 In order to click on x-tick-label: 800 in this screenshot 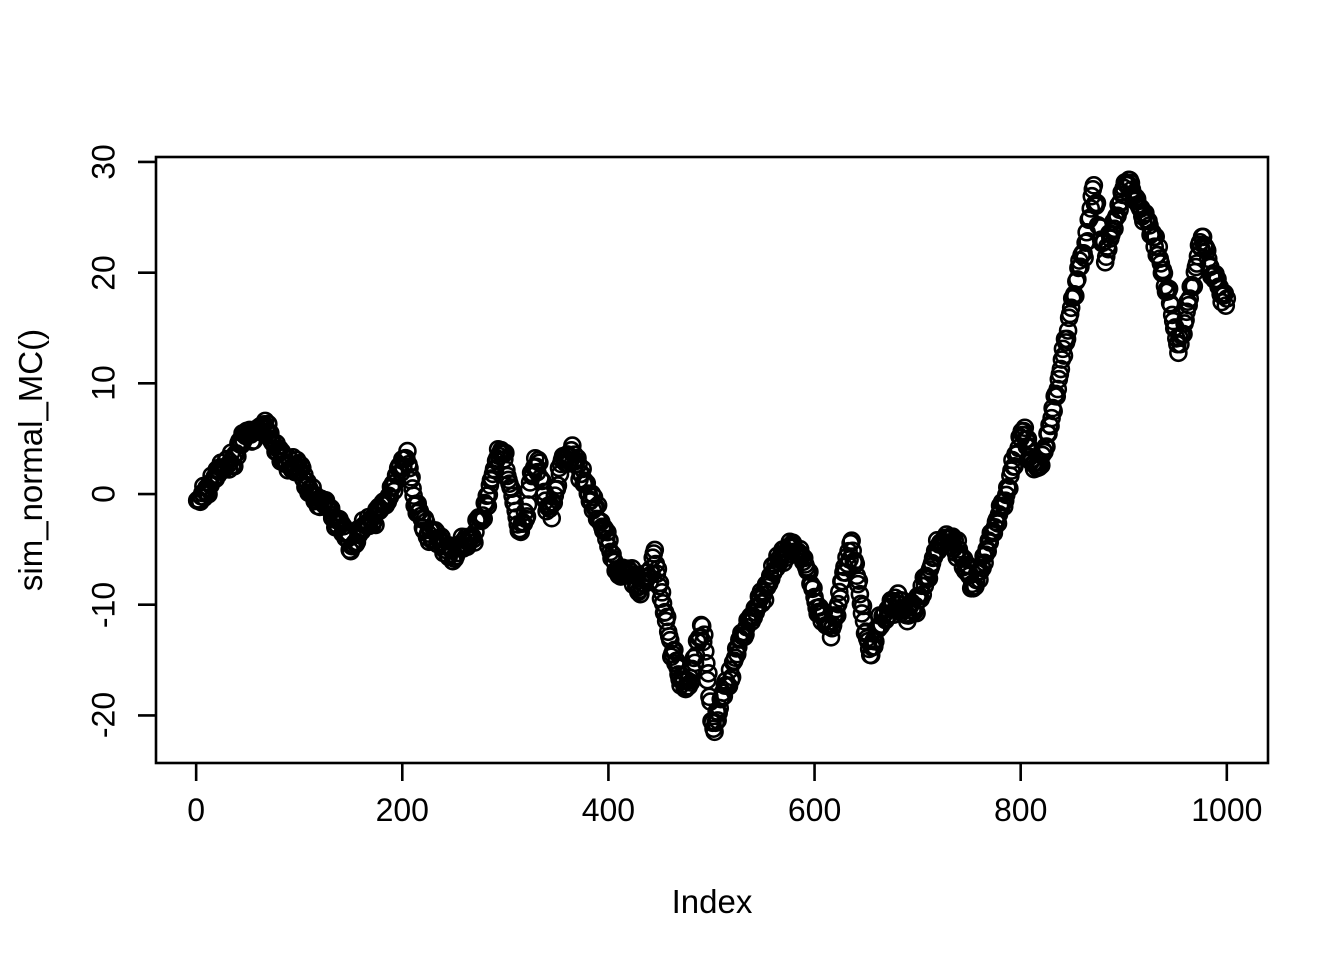, I will do `click(1020, 810)`.